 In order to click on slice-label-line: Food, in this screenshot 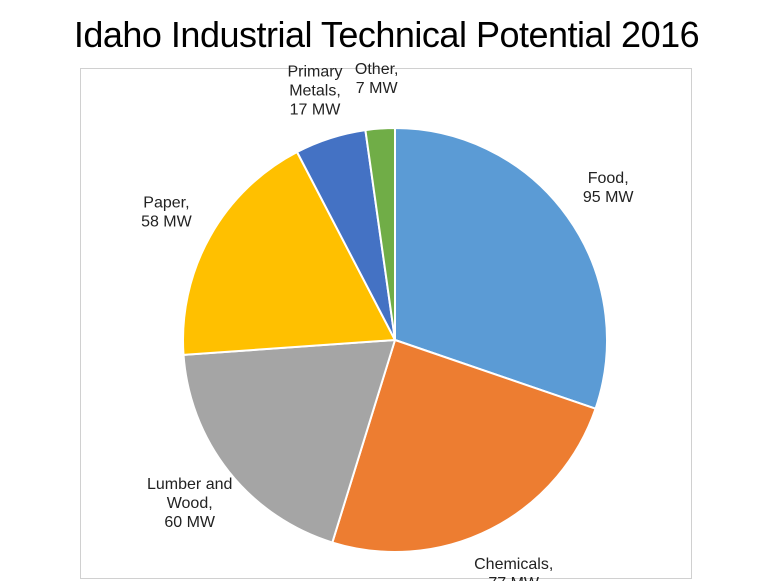, I will do `click(608, 178)`.